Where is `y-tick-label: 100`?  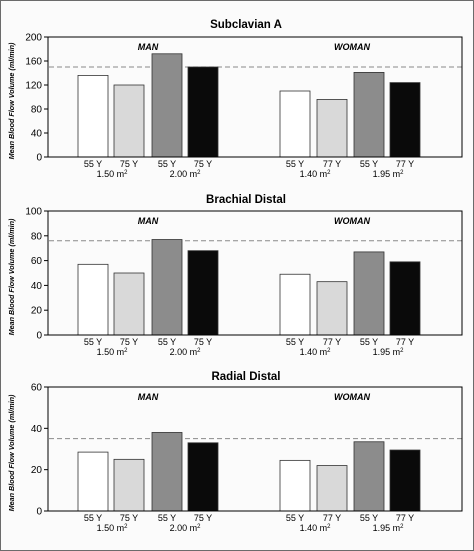
y-tick-label: 100 is located at coordinates (33, 212).